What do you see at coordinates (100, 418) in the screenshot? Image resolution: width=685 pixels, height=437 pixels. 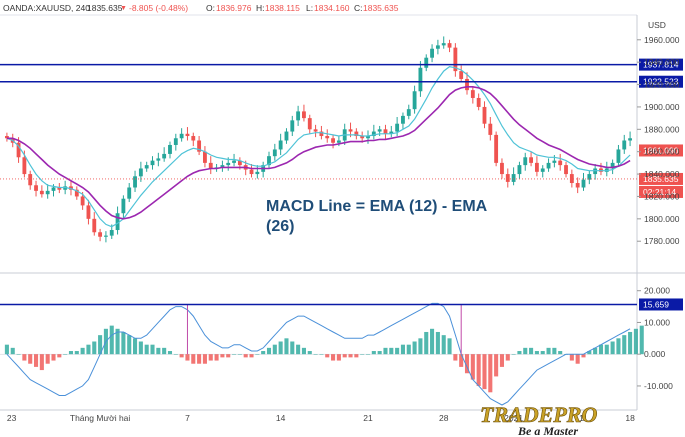 I see `x-tick-label: Tháng Mười hai` at bounding box center [100, 418].